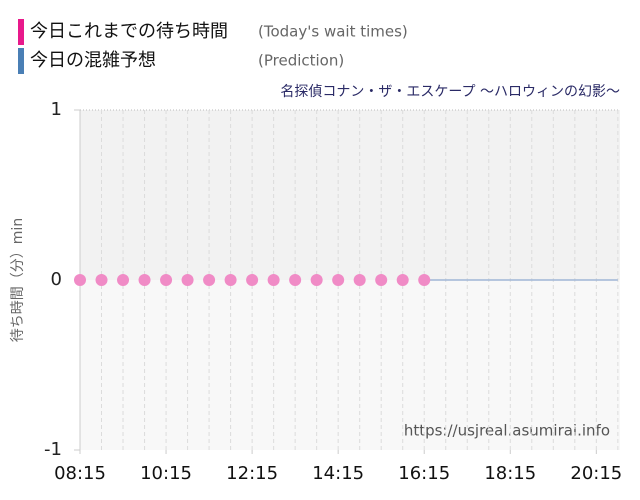 The height and width of the screenshot is (500, 640). Describe the element at coordinates (301, 61) in the screenshot. I see `legend-sub: (Prediction)` at that location.